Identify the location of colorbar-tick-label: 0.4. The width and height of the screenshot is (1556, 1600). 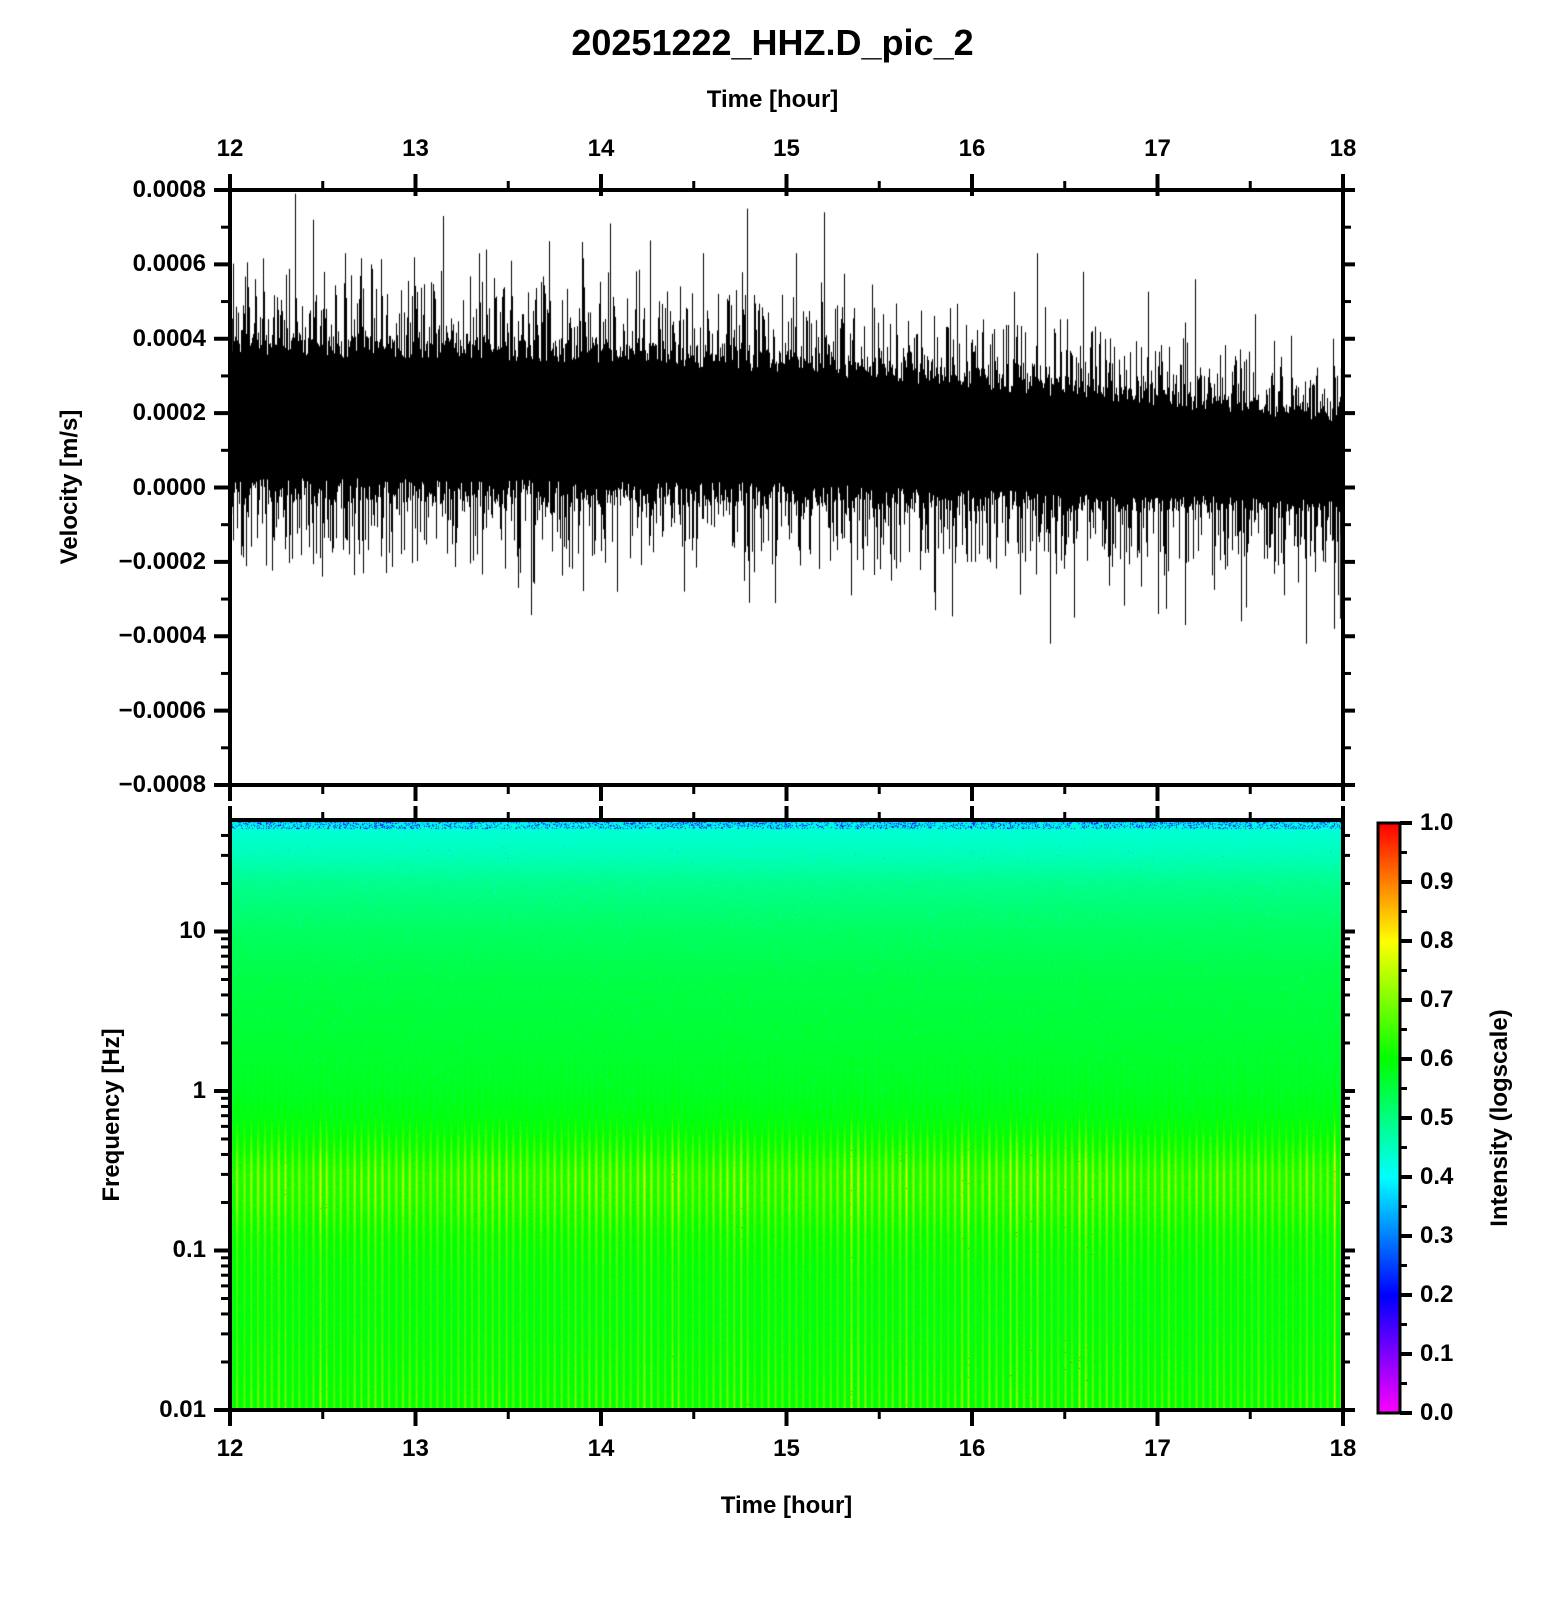
(1437, 1176).